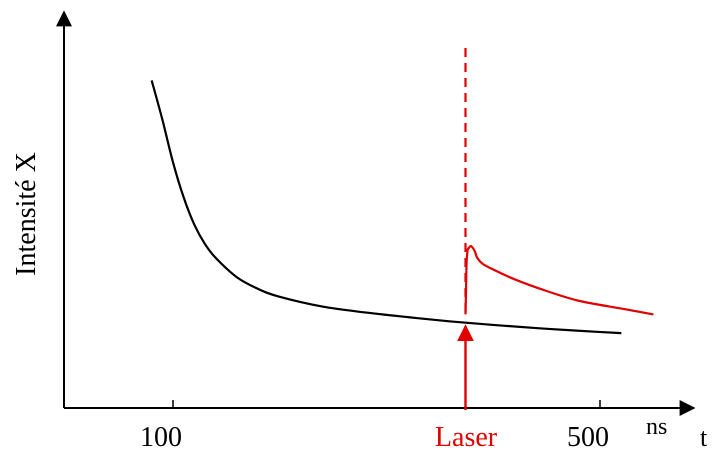 This screenshot has width=712, height=450. What do you see at coordinates (656, 427) in the screenshot?
I see `x-unit-label: ns` at bounding box center [656, 427].